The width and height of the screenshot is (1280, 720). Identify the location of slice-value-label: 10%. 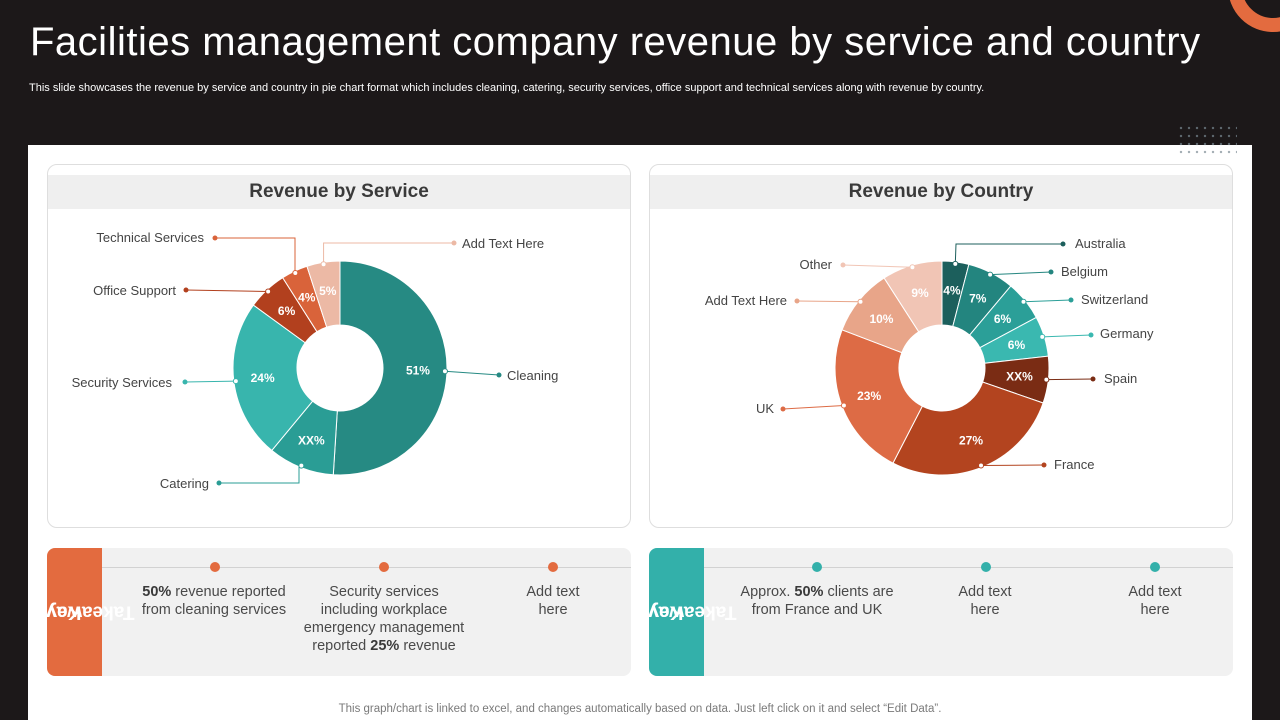
(881, 319).